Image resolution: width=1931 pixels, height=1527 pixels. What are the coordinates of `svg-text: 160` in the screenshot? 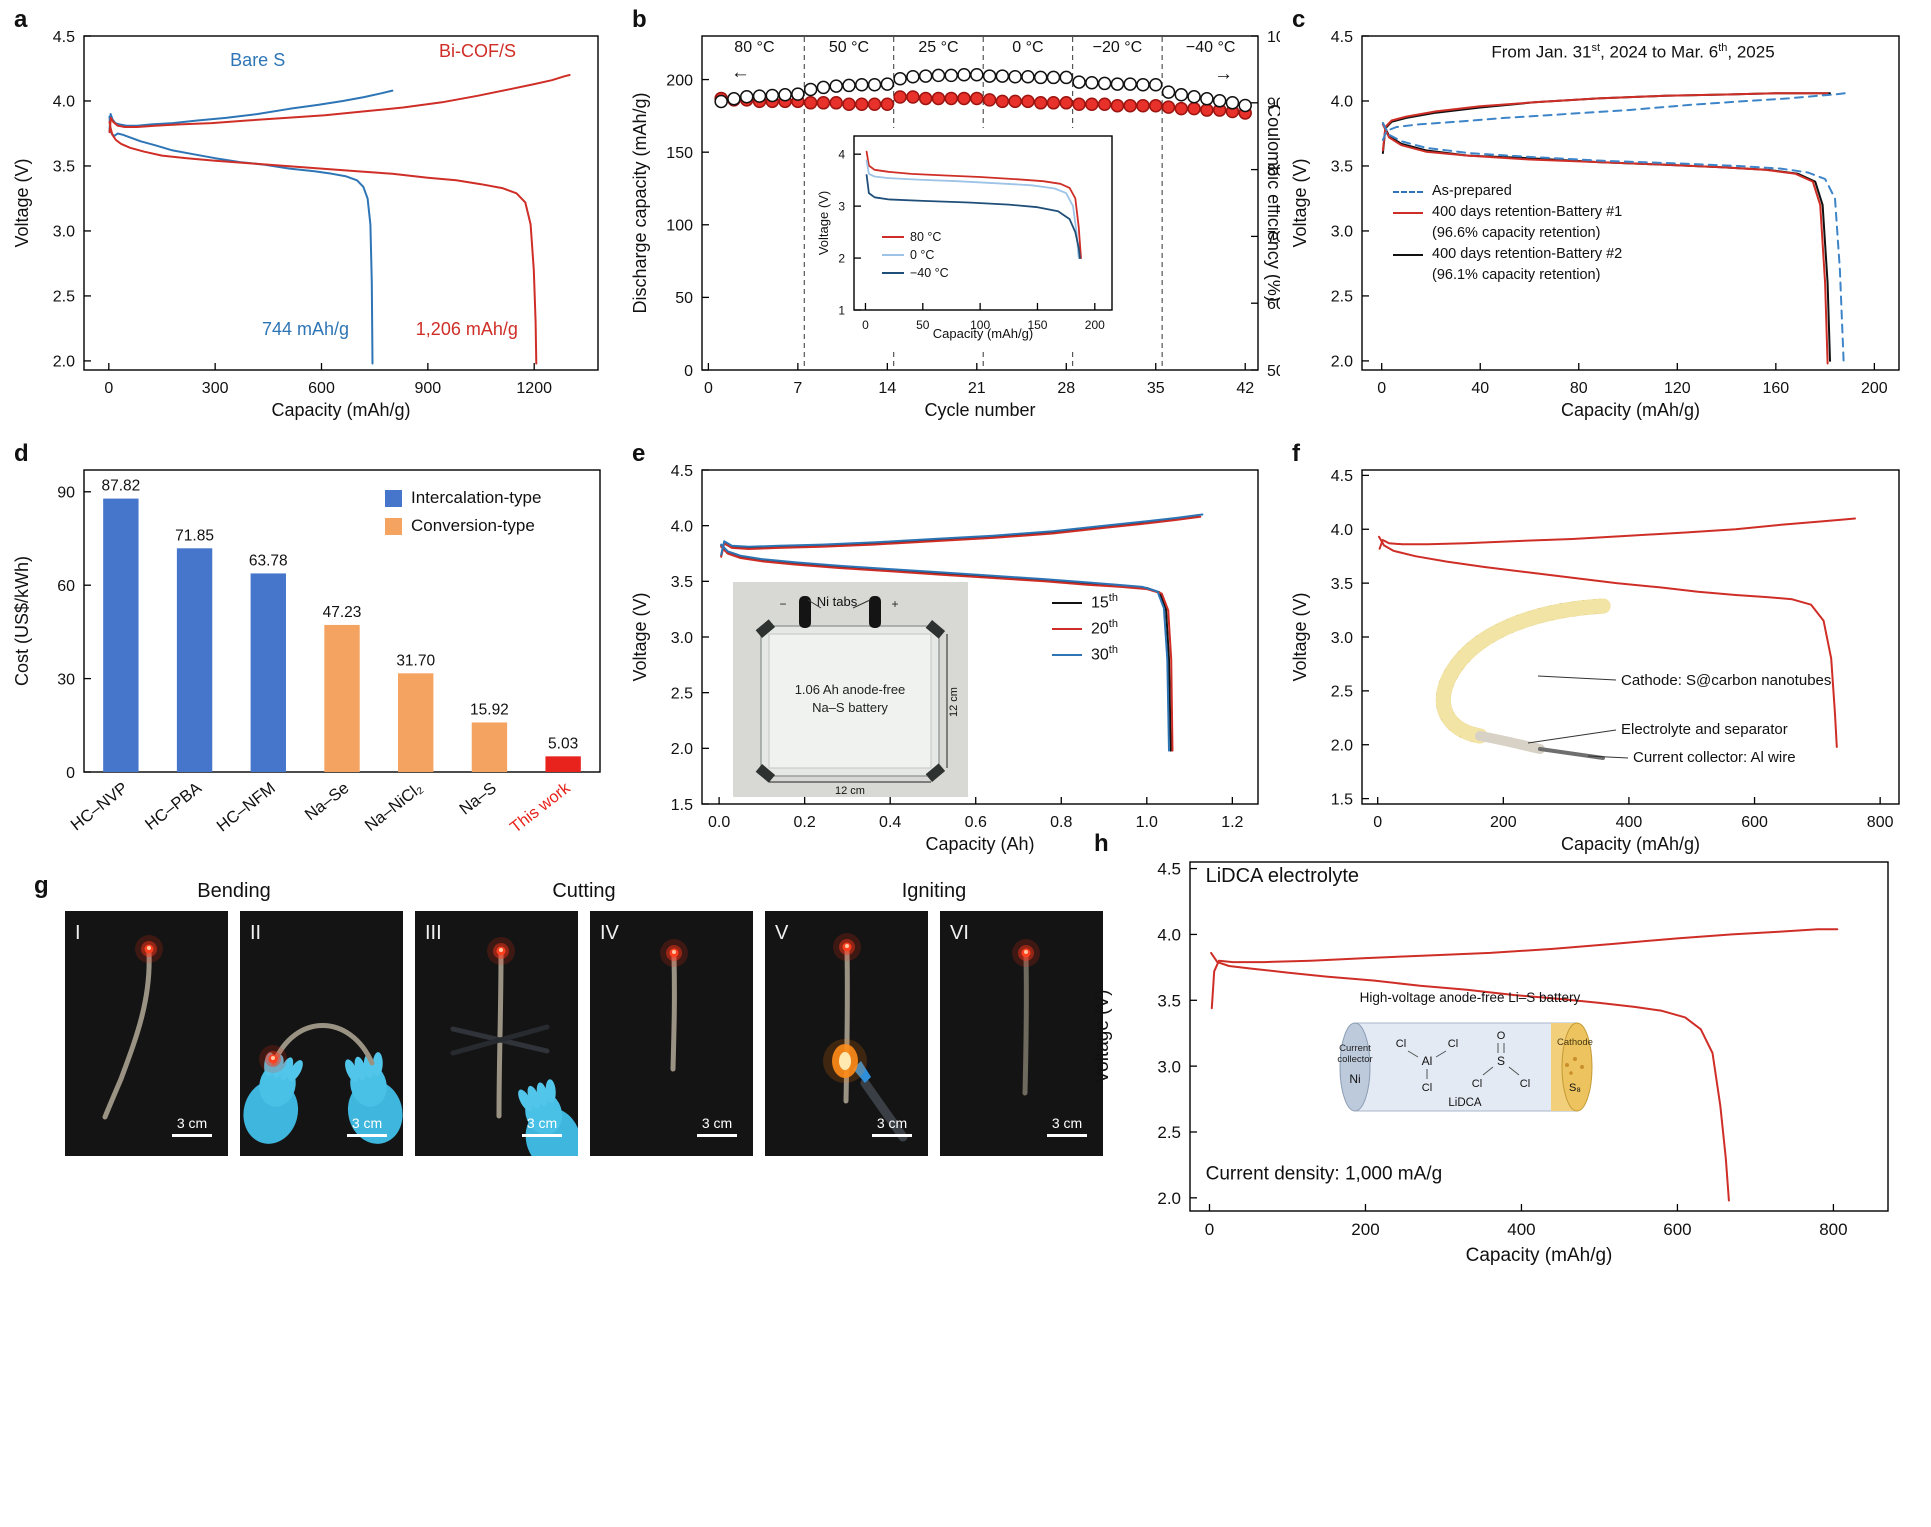 It's located at (1775, 388).